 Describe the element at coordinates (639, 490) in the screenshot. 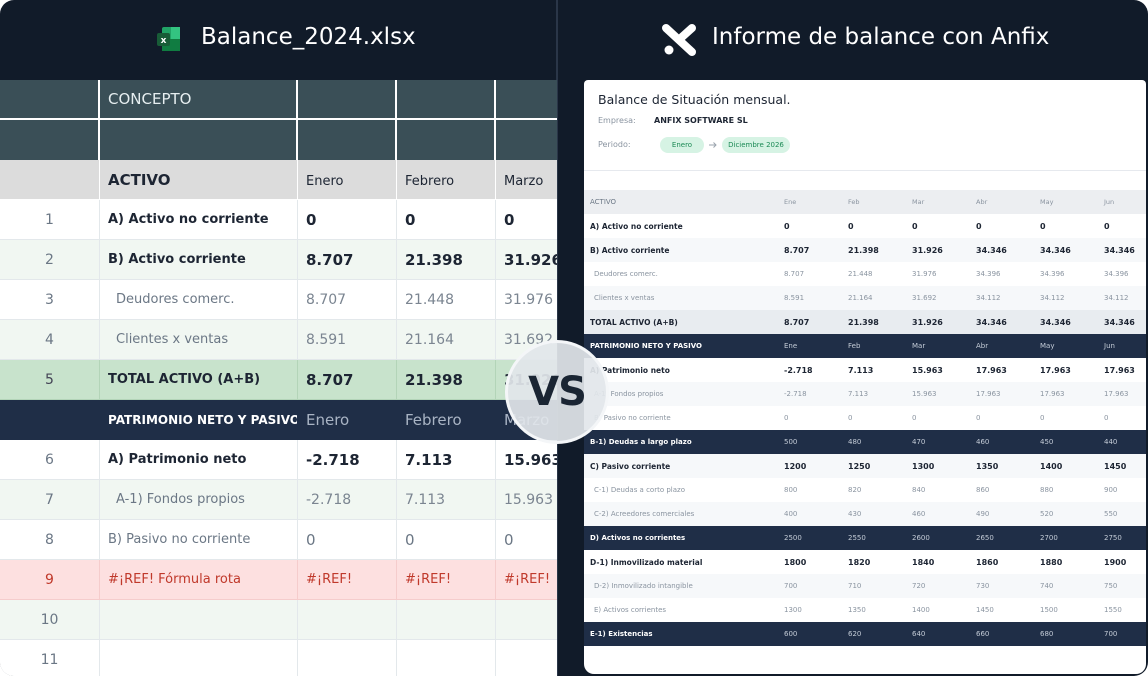

I see `row-label: C-1) Deudas a corto plazo` at that location.